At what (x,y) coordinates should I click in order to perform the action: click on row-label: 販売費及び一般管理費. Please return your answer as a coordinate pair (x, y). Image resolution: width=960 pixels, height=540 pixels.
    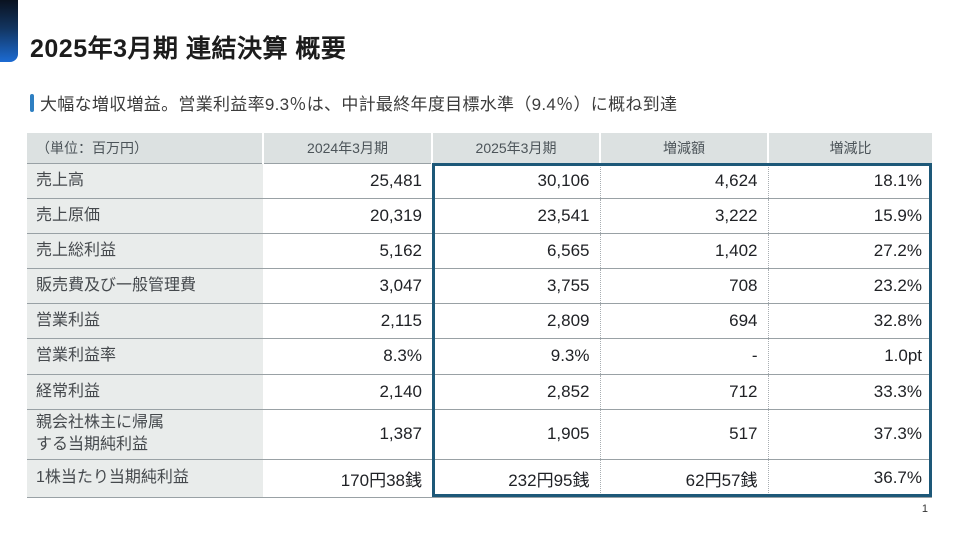
    Looking at the image, I should click on (145, 286).